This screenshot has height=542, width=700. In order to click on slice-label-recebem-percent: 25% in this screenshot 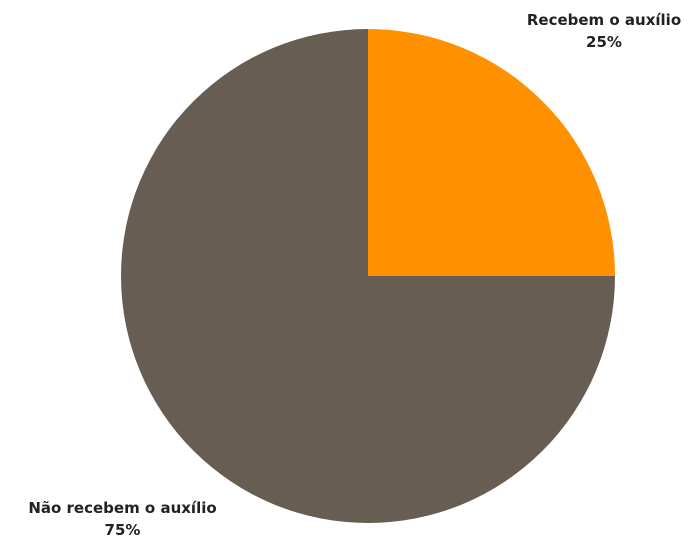, I will do `click(604, 42)`.